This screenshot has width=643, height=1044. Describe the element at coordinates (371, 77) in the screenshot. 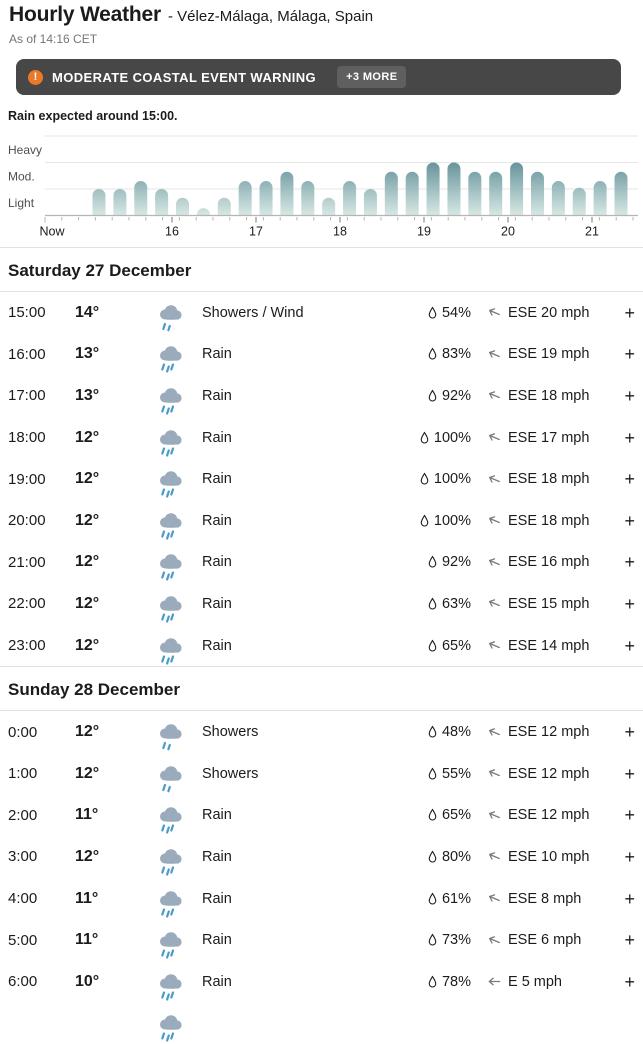

I see `more-alerts-button: +3 MORE` at that location.